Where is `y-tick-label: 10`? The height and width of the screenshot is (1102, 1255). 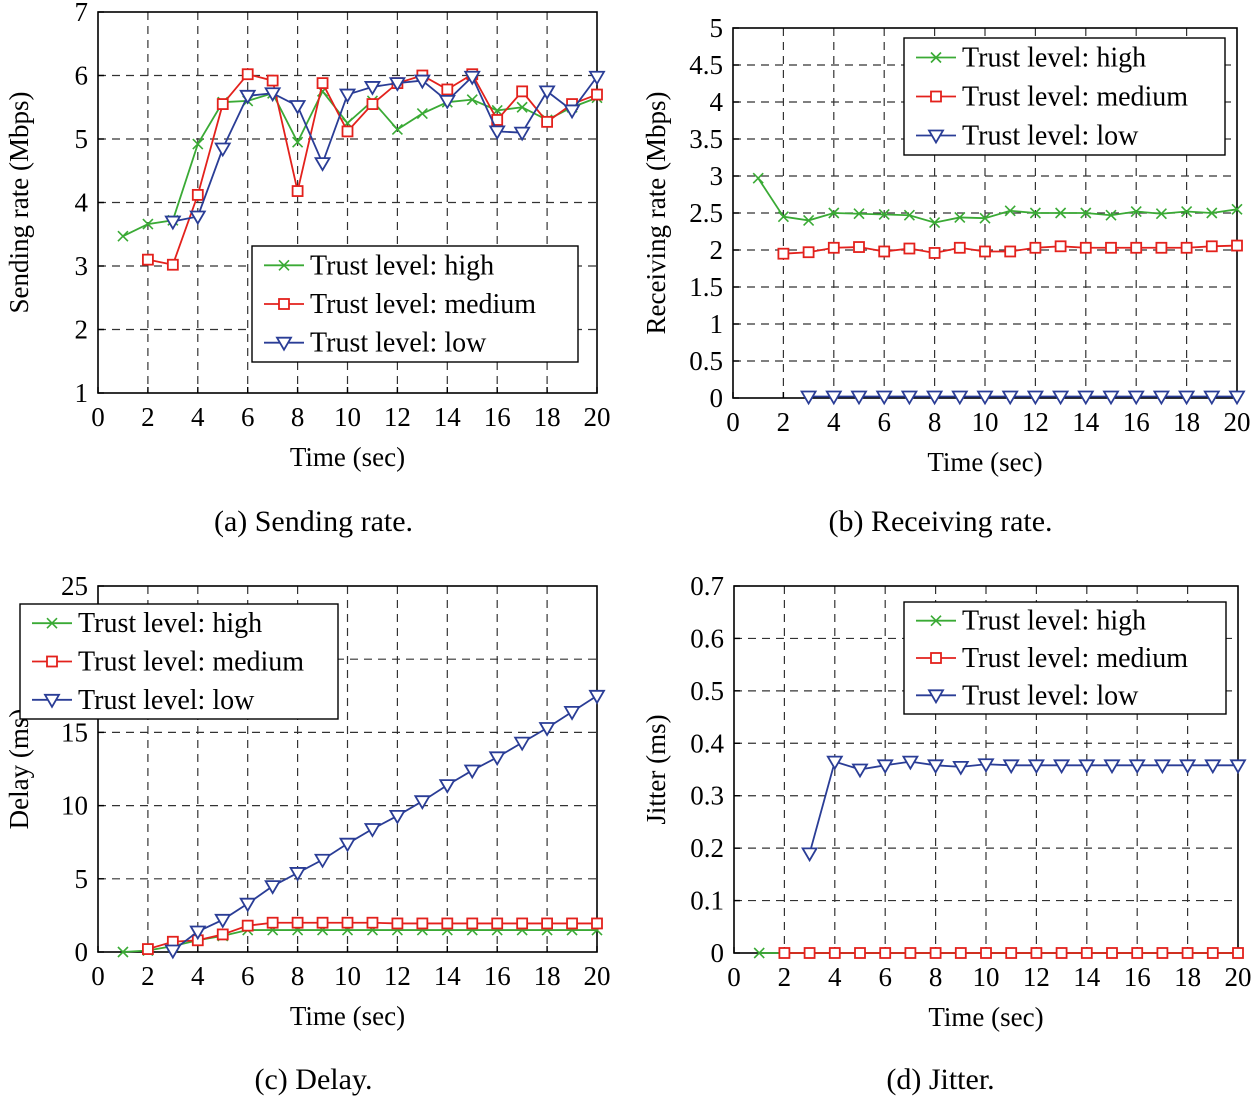 y-tick-label: 10 is located at coordinates (74, 806).